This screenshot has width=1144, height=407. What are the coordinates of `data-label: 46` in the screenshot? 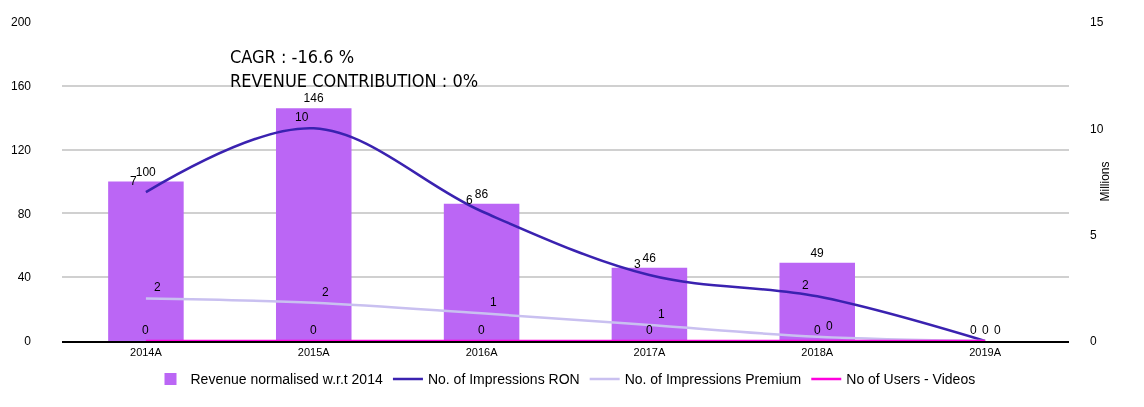 It's located at (649, 257).